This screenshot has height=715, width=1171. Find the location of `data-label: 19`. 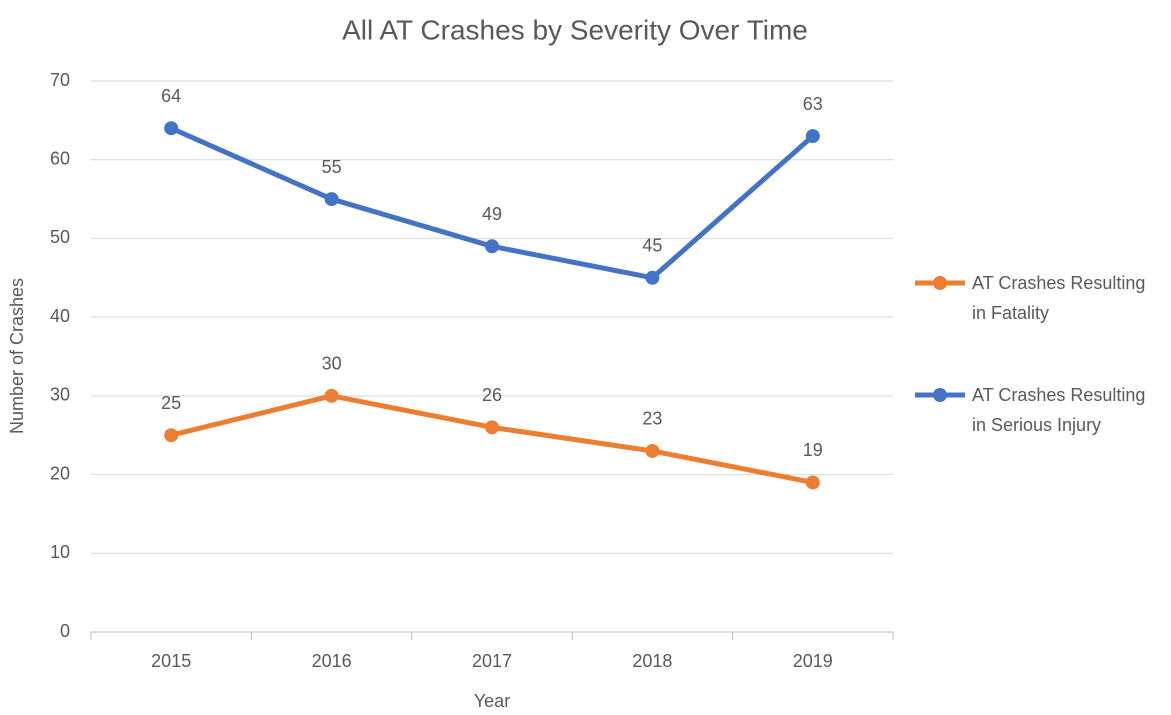

data-label: 19 is located at coordinates (813, 450).